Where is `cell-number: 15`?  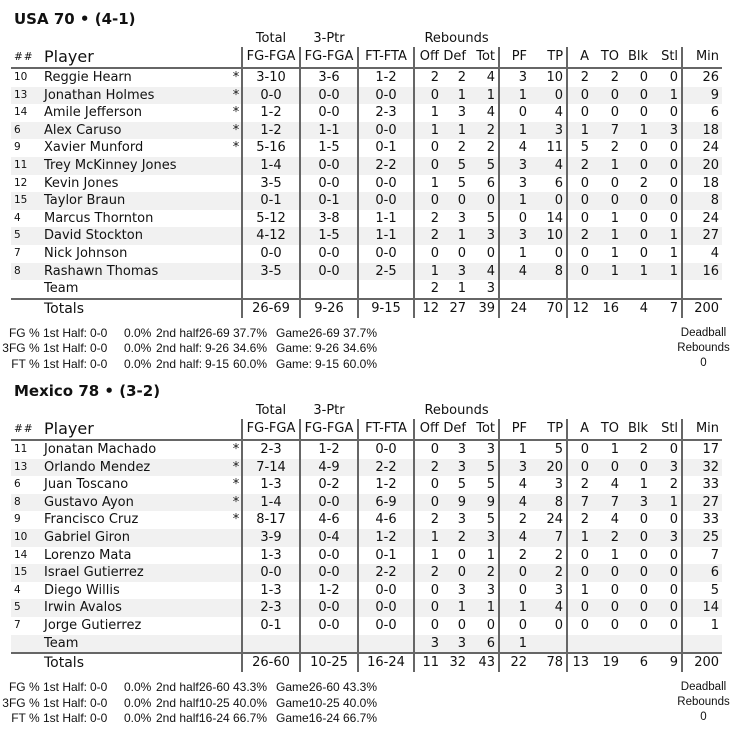
cell-number: 15 is located at coordinates (26, 201).